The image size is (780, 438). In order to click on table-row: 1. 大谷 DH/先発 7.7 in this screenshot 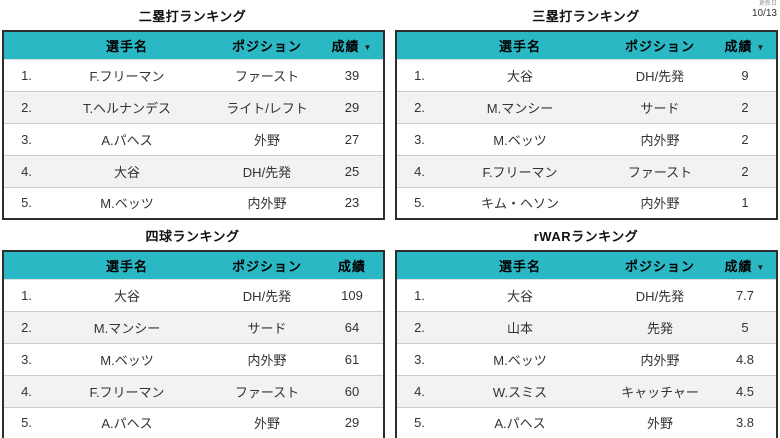, I will do `click(586, 294)`.